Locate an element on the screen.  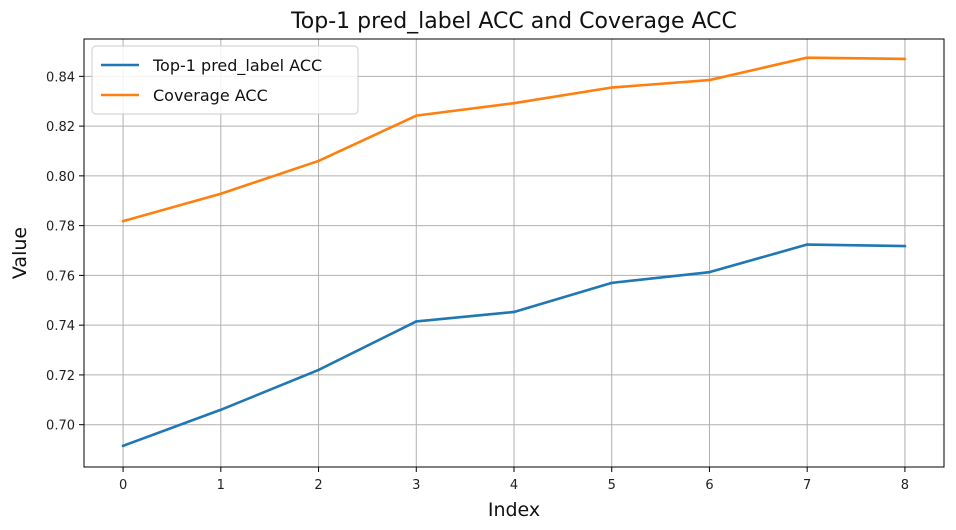
y-tick-label: 0.76 is located at coordinates (60, 276).